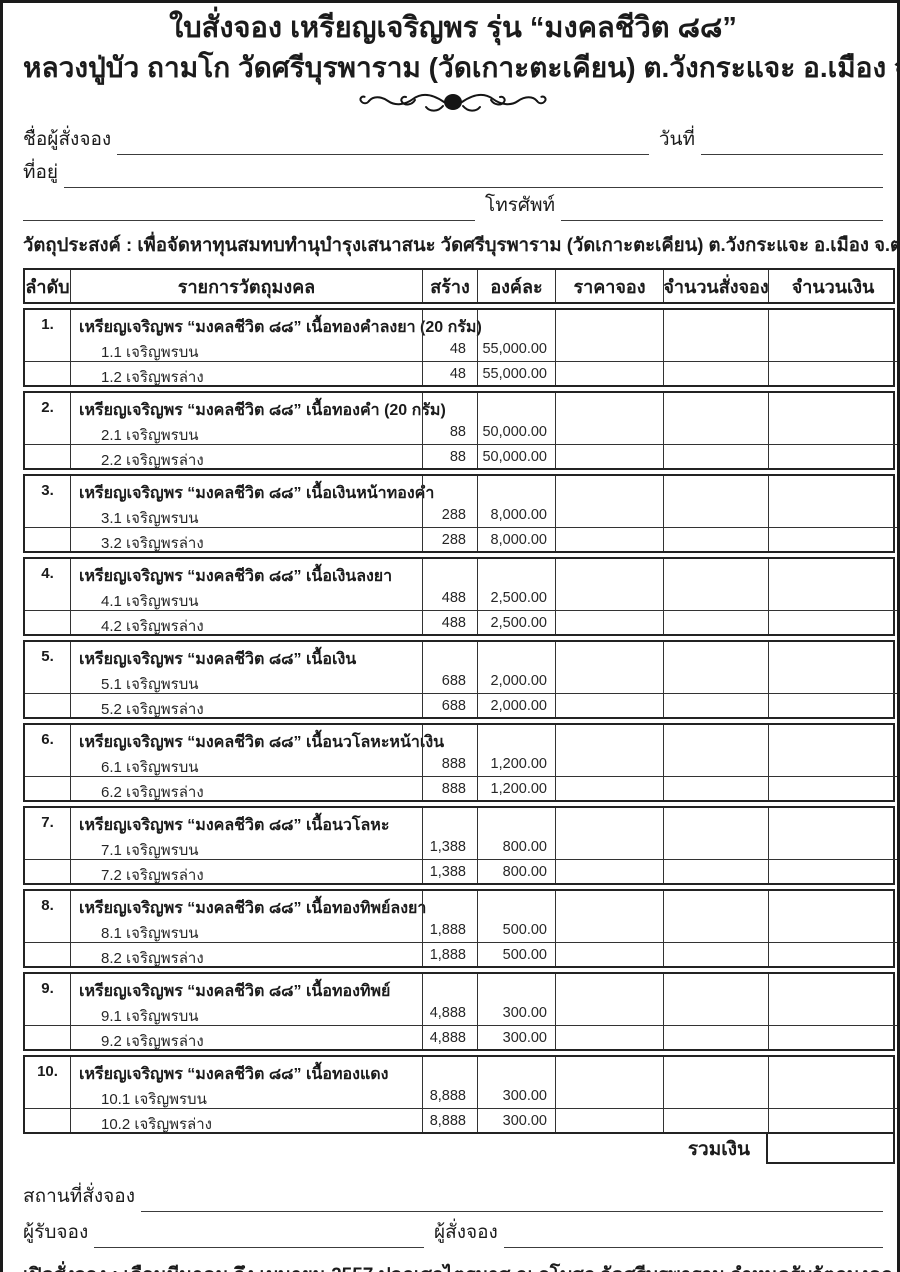  What do you see at coordinates (449, 930) in the screenshot?
I see `made-quantity: 1,888` at bounding box center [449, 930].